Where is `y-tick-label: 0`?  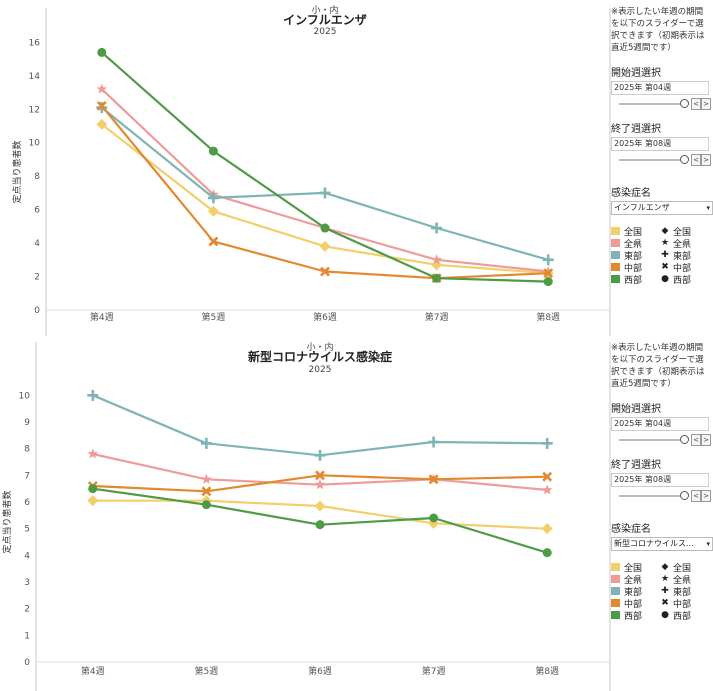
y-tick-label: 0 is located at coordinates (27, 663).